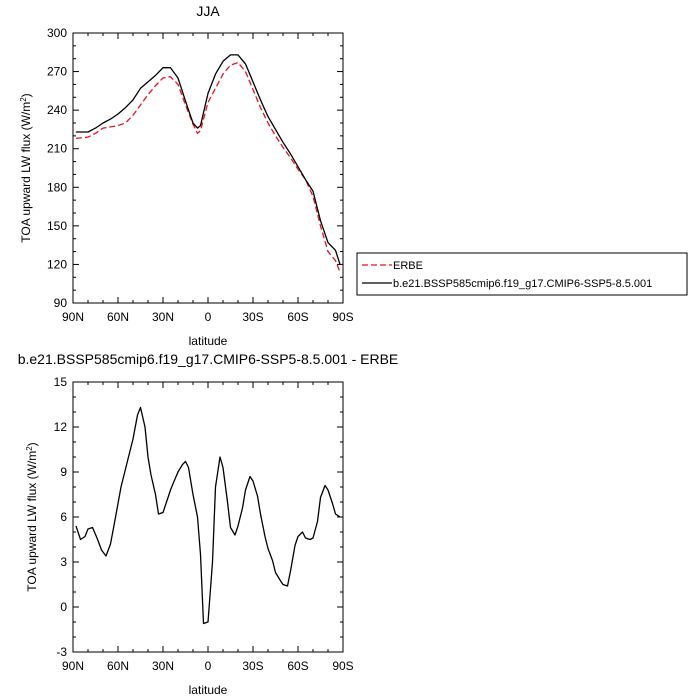  I want to click on bottom-ytick-label: 0, so click(63, 607).